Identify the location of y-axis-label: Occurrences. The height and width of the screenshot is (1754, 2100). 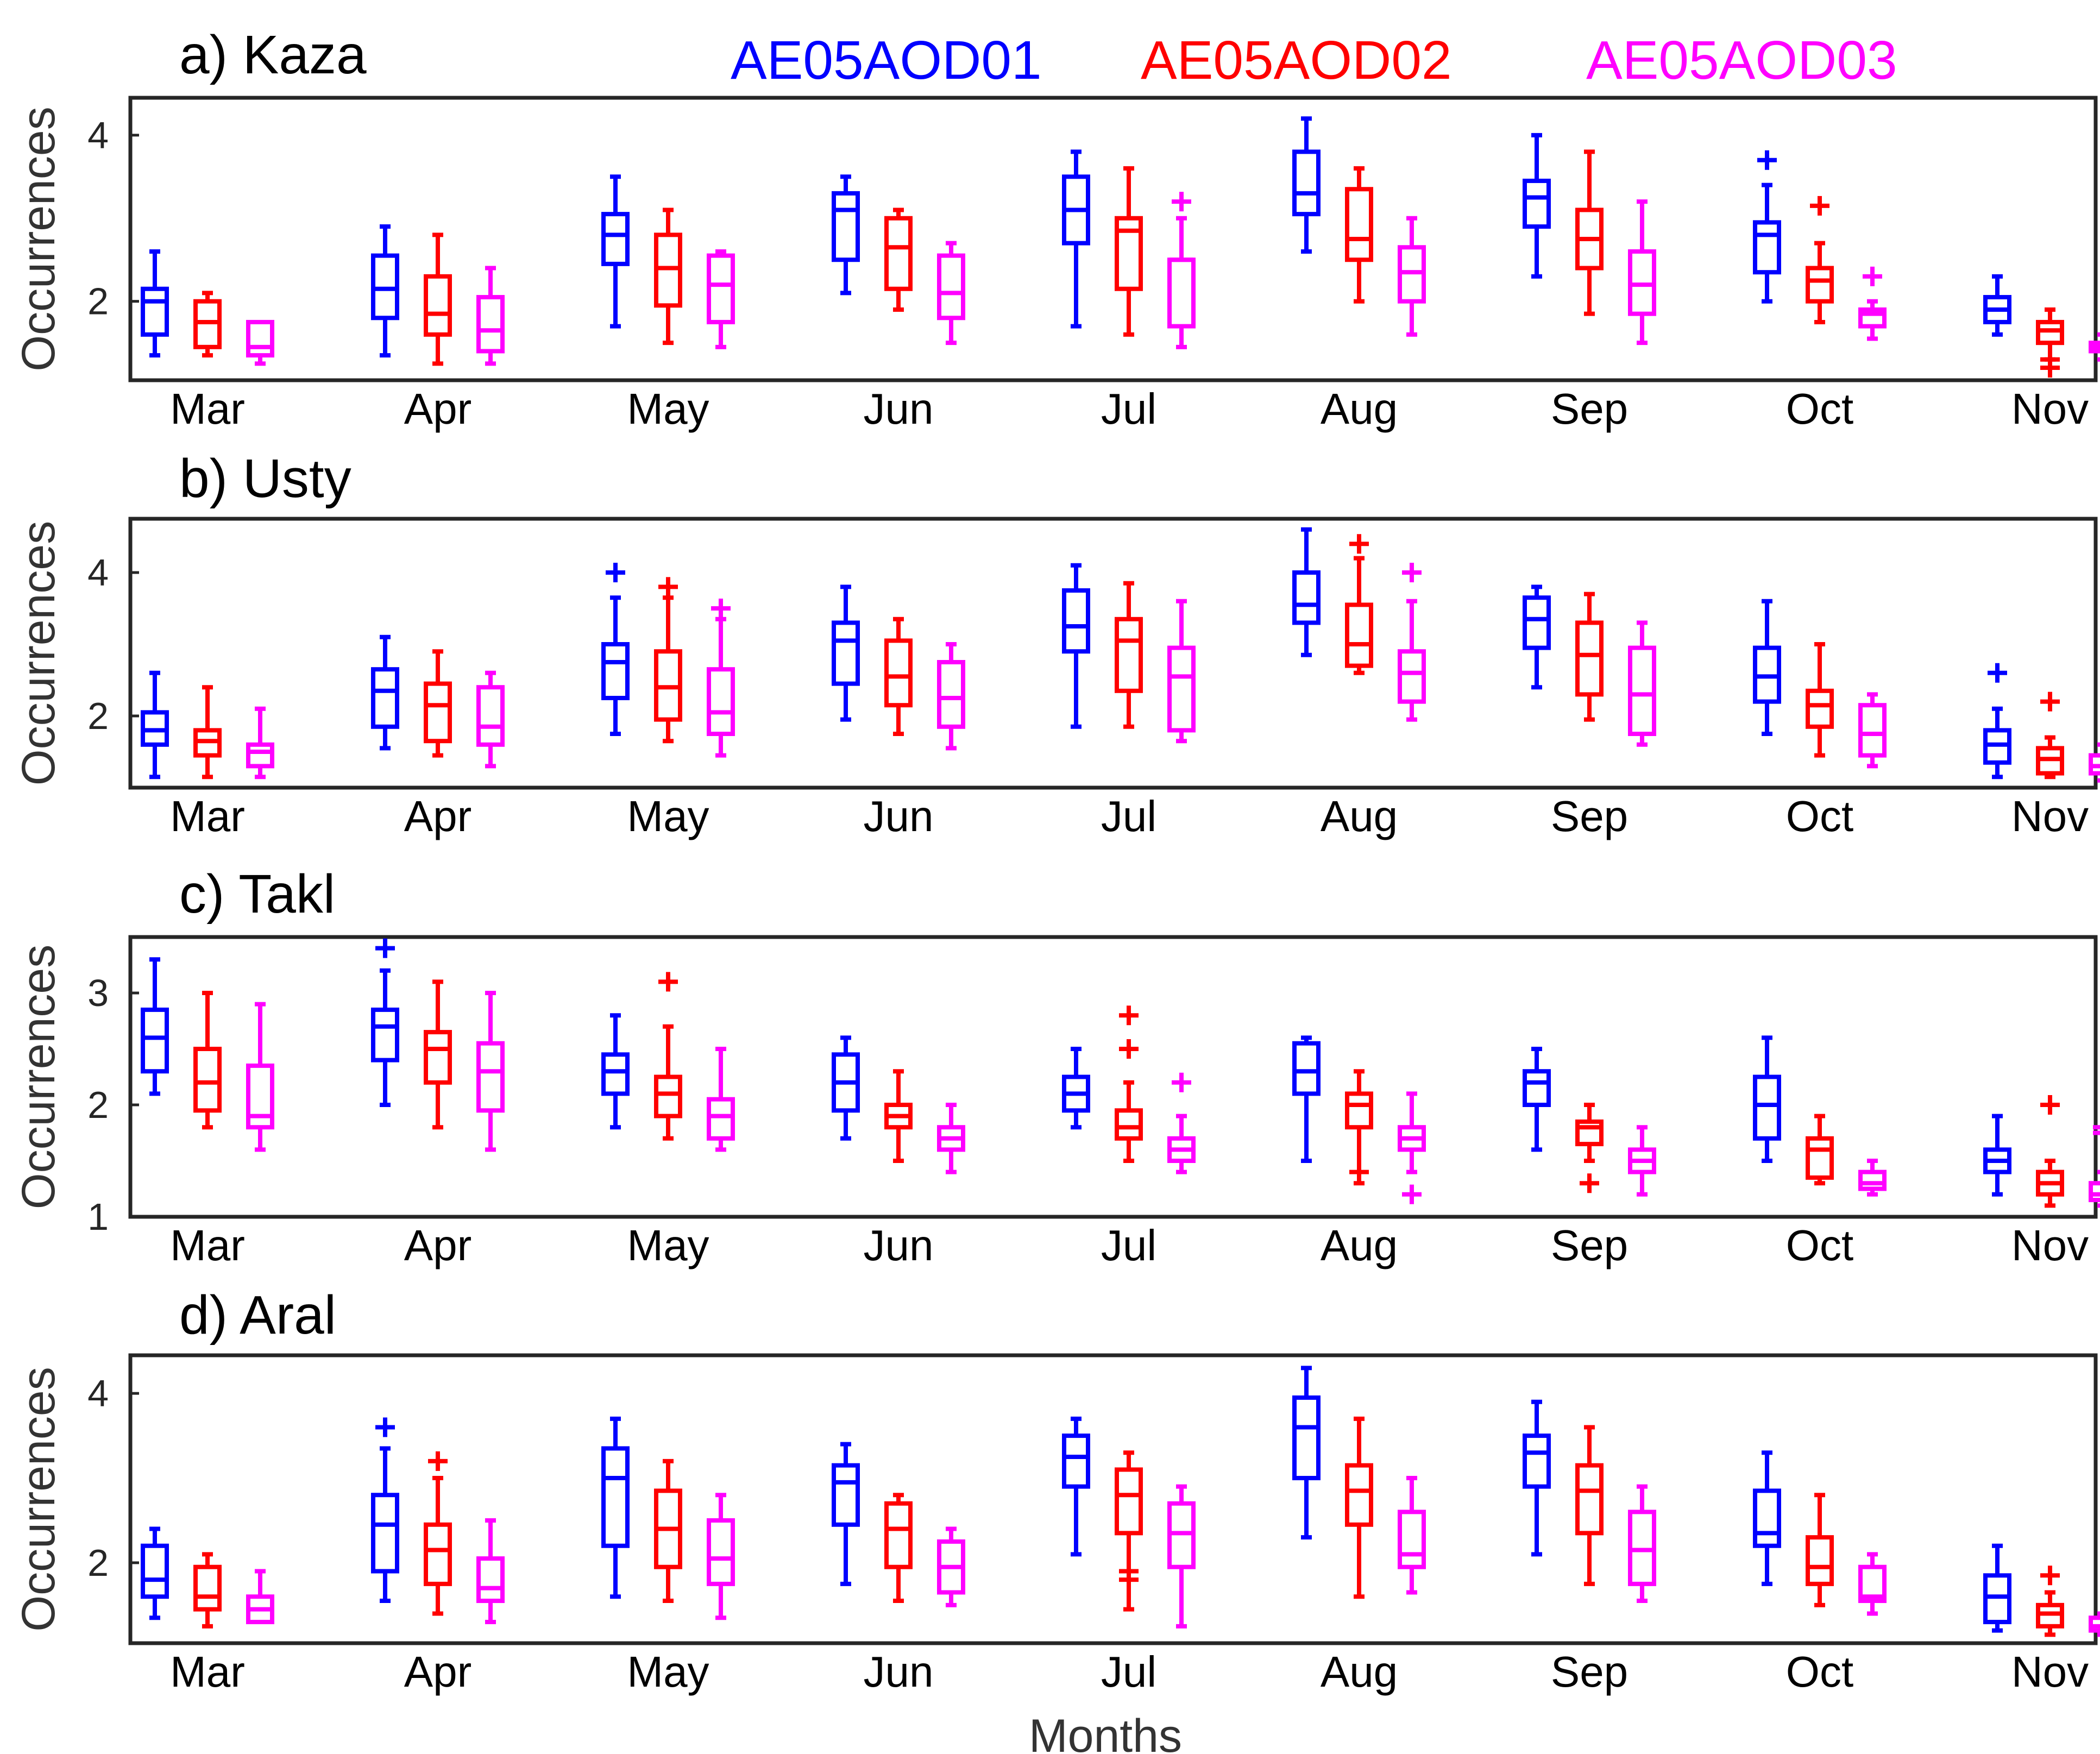
(38, 239).